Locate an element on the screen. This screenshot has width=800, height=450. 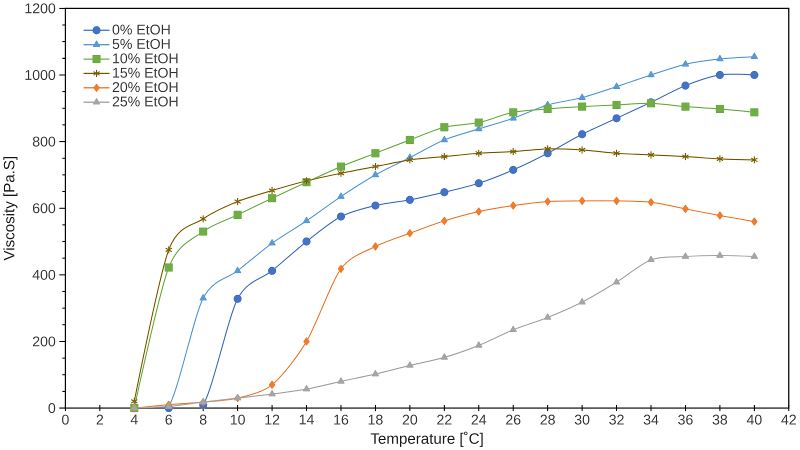
y-tick-label: 1000 is located at coordinates (40, 75).